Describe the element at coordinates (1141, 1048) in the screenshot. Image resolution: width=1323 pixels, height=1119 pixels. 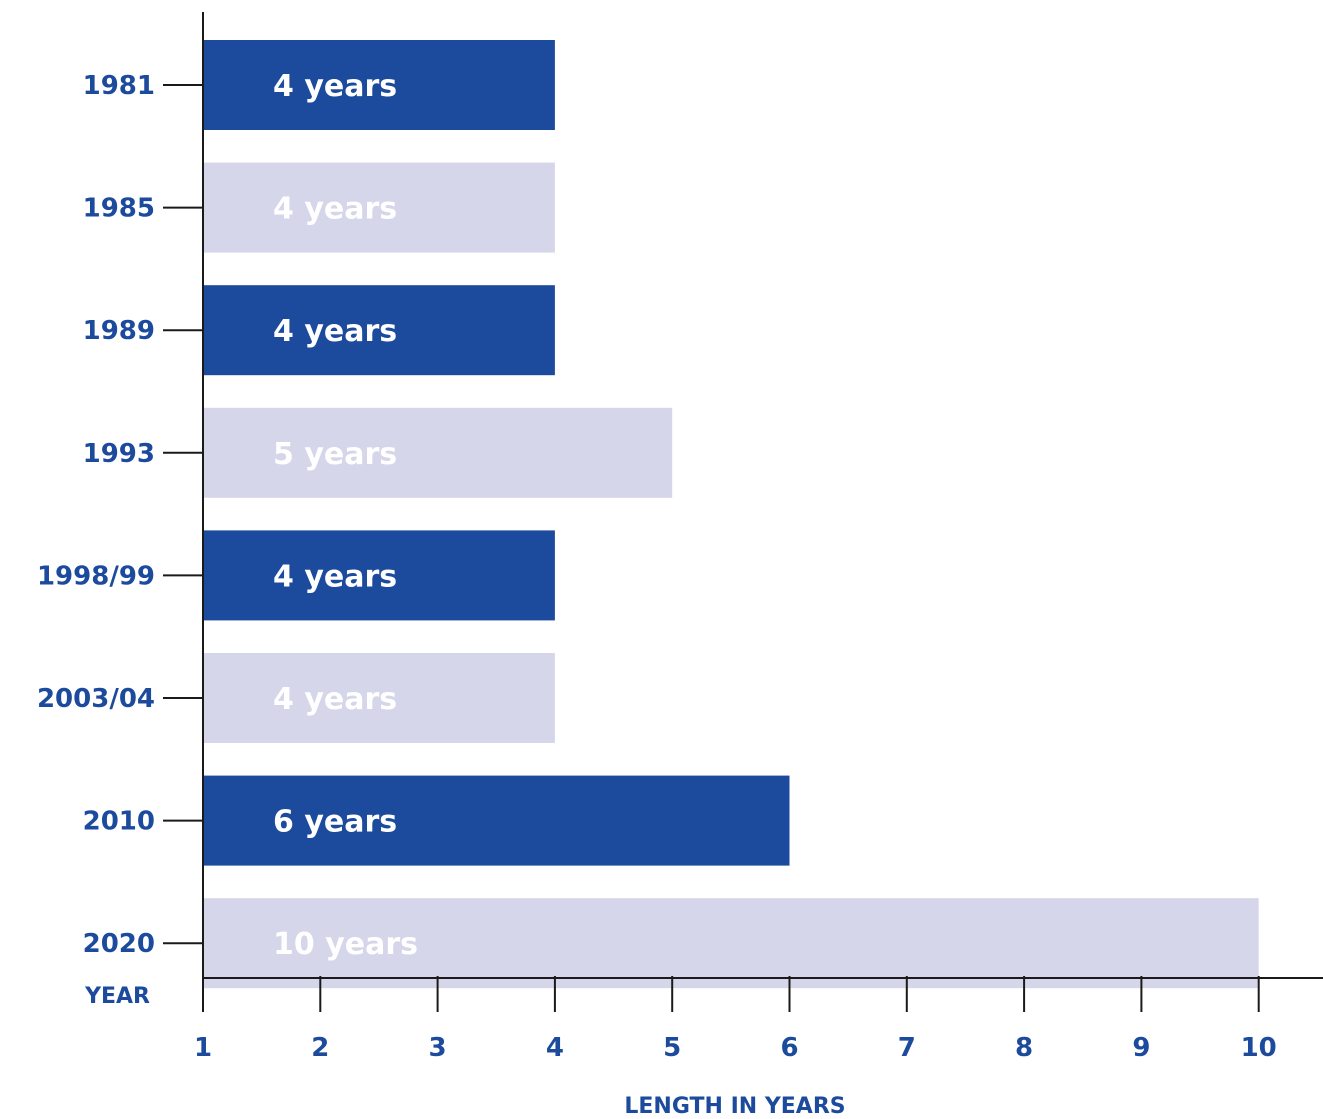
I see `x-tick-label: 9` at that location.